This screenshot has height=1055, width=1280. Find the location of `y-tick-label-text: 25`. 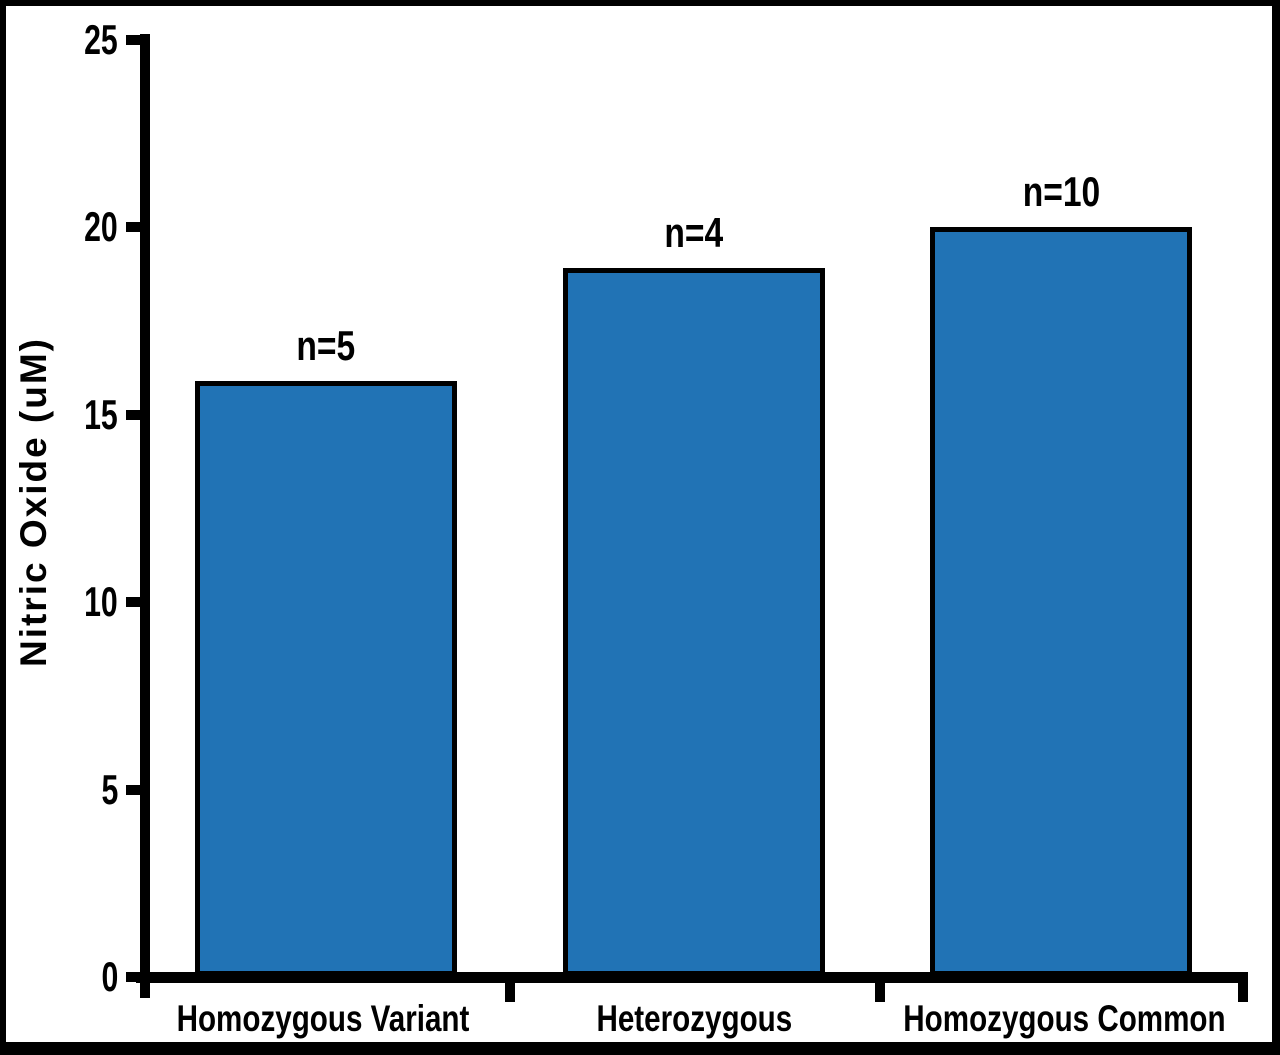

y-tick-label-text: 25 is located at coordinates (101, 39).